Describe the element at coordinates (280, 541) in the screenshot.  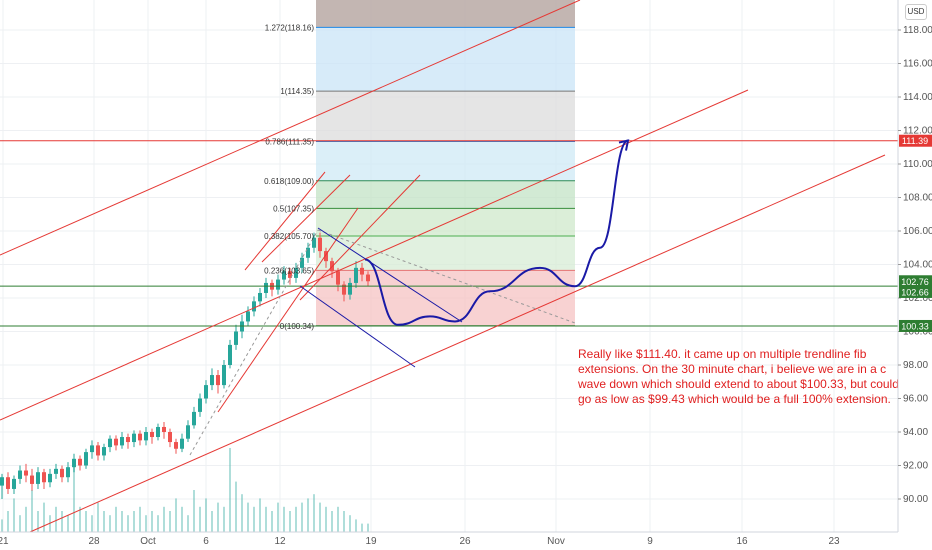
I see `time-tick-label: 12` at that location.